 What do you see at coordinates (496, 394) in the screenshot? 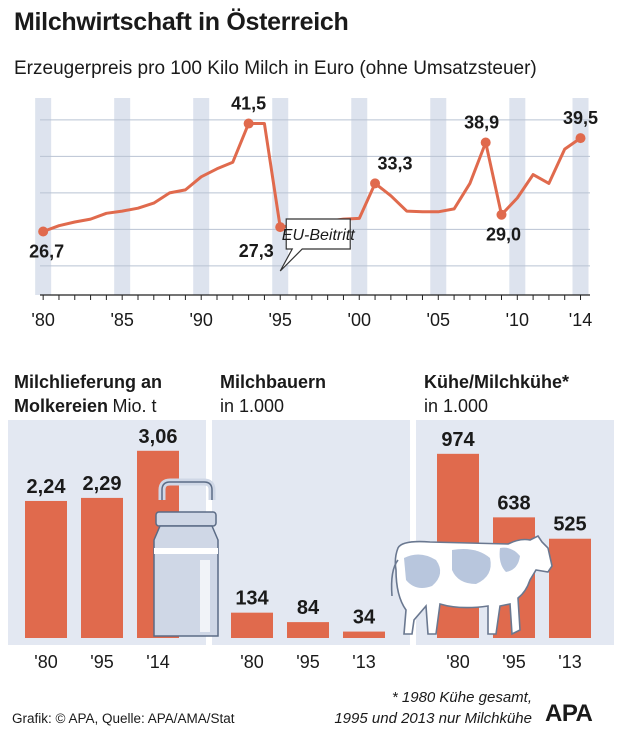
I see `panel3-heading: Kühe/Milchkühe* in 1.000` at bounding box center [496, 394].